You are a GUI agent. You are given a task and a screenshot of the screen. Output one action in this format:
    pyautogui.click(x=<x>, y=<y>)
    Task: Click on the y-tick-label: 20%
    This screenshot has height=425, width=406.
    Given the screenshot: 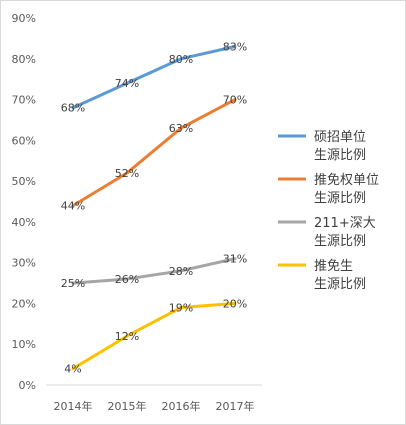 What is the action you would take?
    pyautogui.click(x=24, y=303)
    